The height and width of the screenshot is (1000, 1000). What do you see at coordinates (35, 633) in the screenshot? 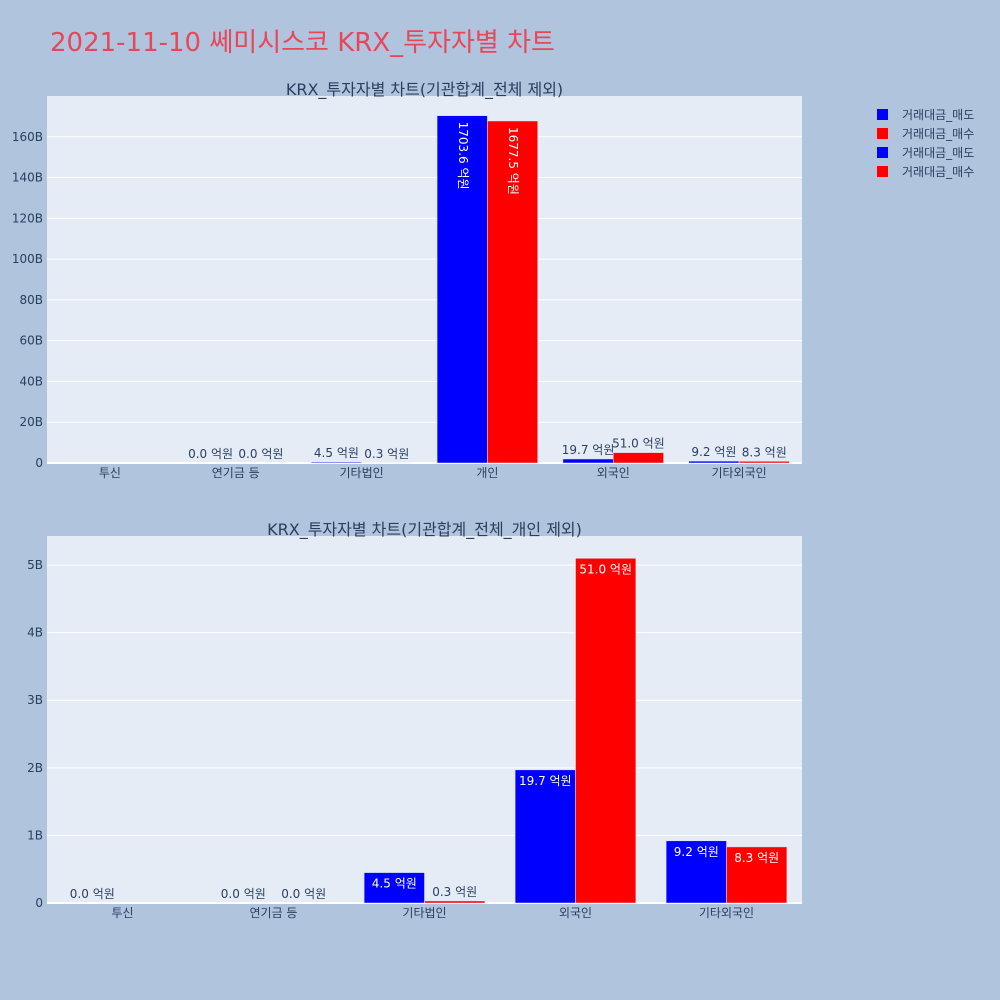
I see `y-tick-label: 4B` at bounding box center [35, 633].